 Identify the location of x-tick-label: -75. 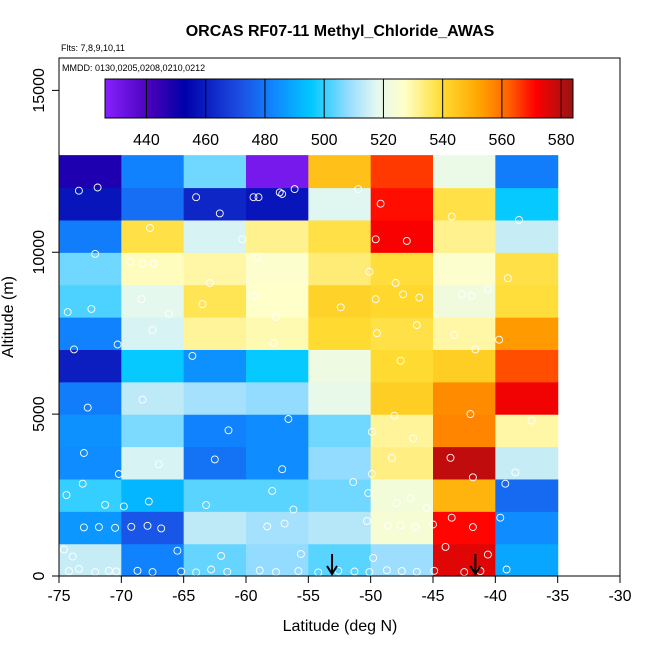
(58, 596).